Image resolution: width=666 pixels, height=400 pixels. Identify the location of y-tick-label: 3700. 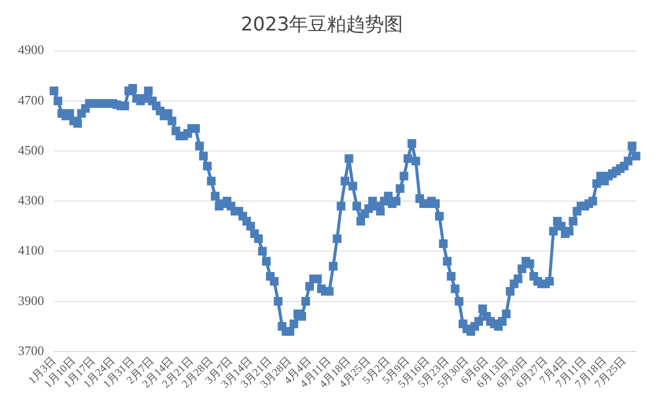
(31, 350).